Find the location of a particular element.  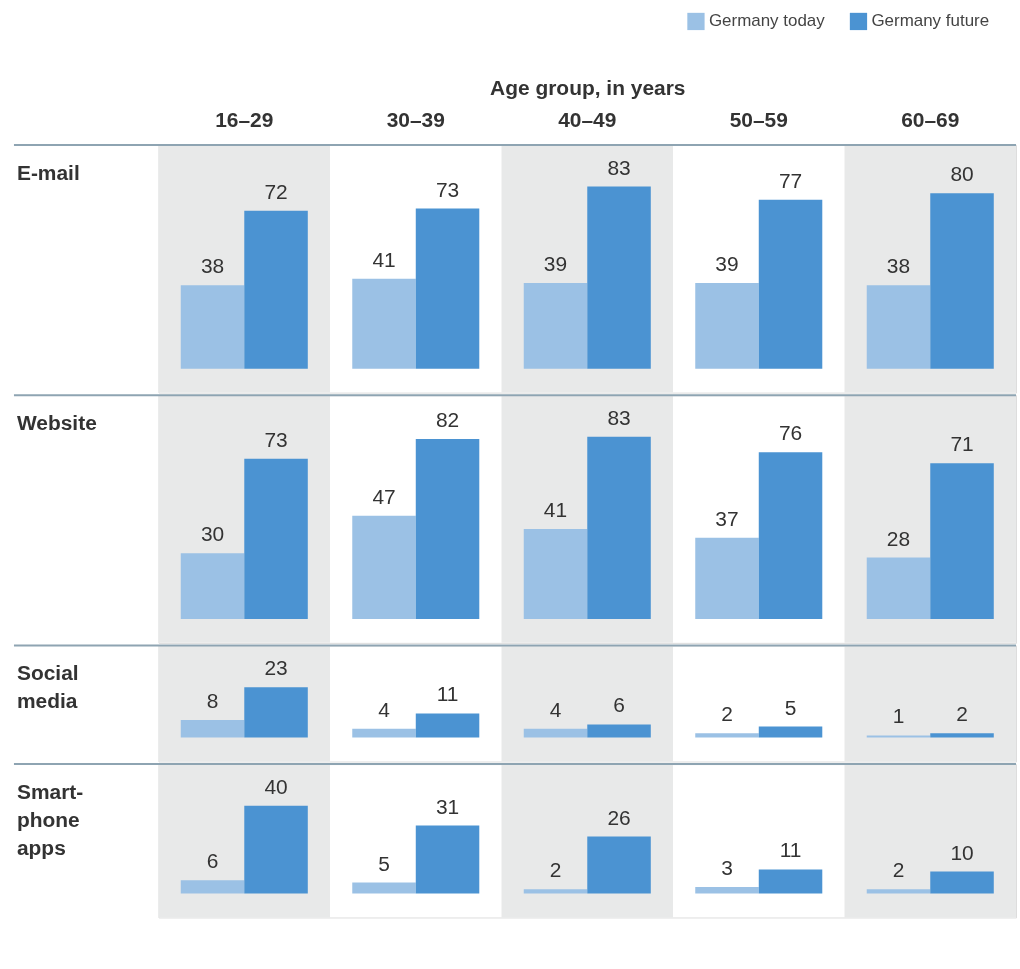

data-label: 10 is located at coordinates (962, 852).